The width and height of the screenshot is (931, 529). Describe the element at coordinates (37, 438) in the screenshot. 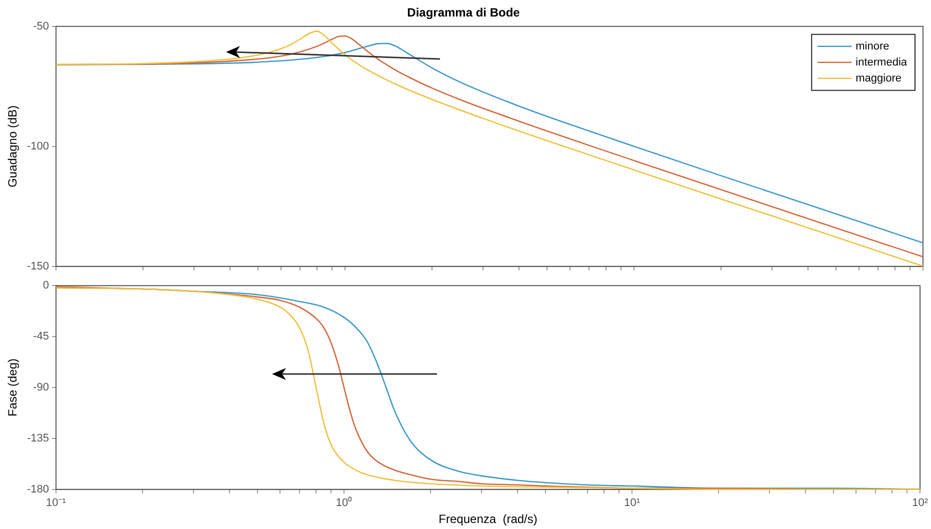

I see `y-tick-label: -135` at that location.